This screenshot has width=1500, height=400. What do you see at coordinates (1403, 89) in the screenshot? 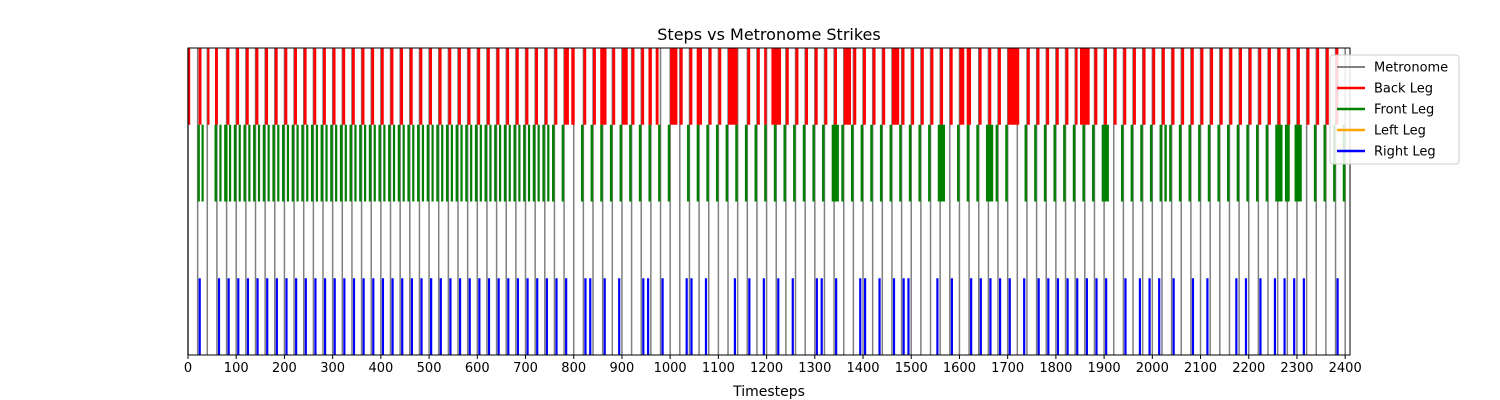
I see `legend-label: Back Leg` at bounding box center [1403, 89].